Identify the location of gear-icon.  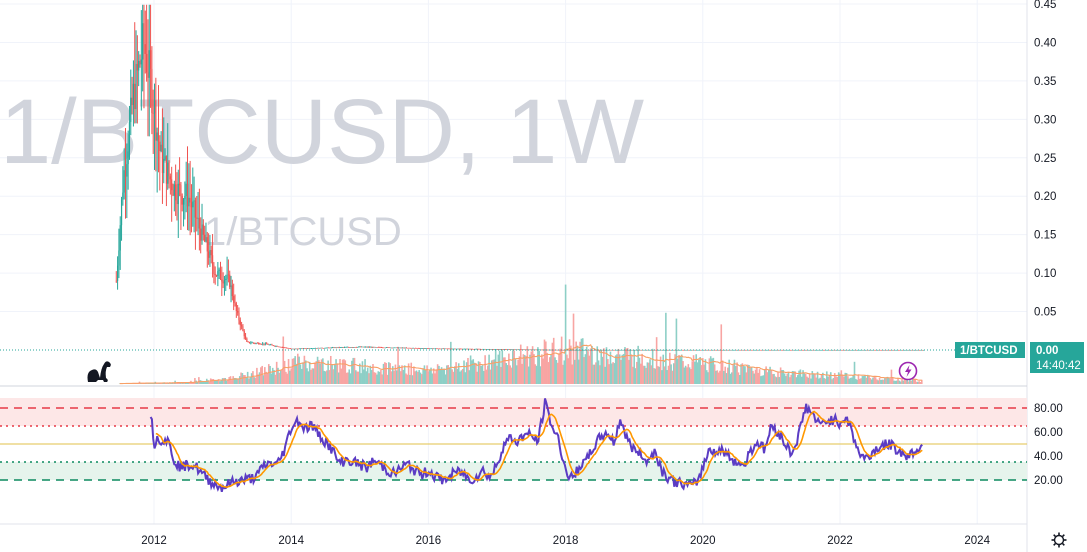
(1059, 540).